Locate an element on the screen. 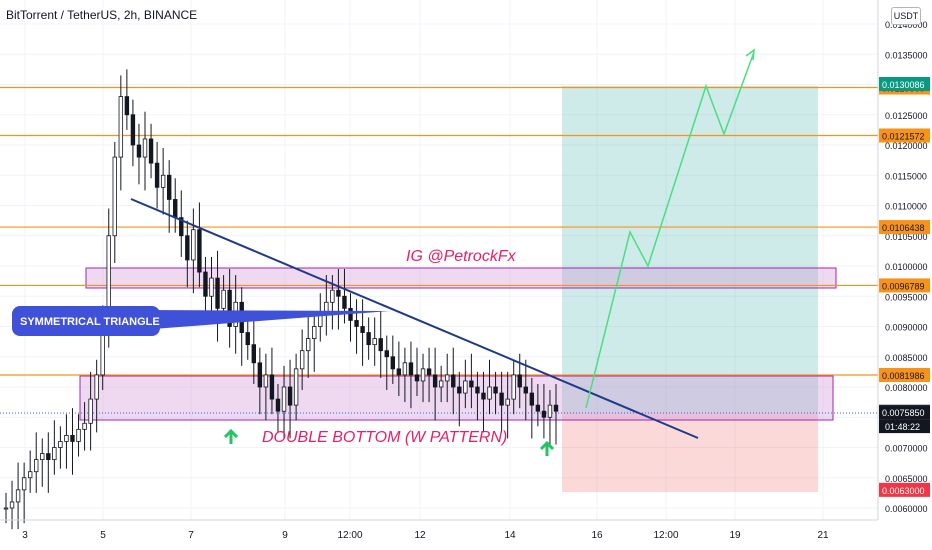  price-label: 0.0121572 is located at coordinates (903, 136).